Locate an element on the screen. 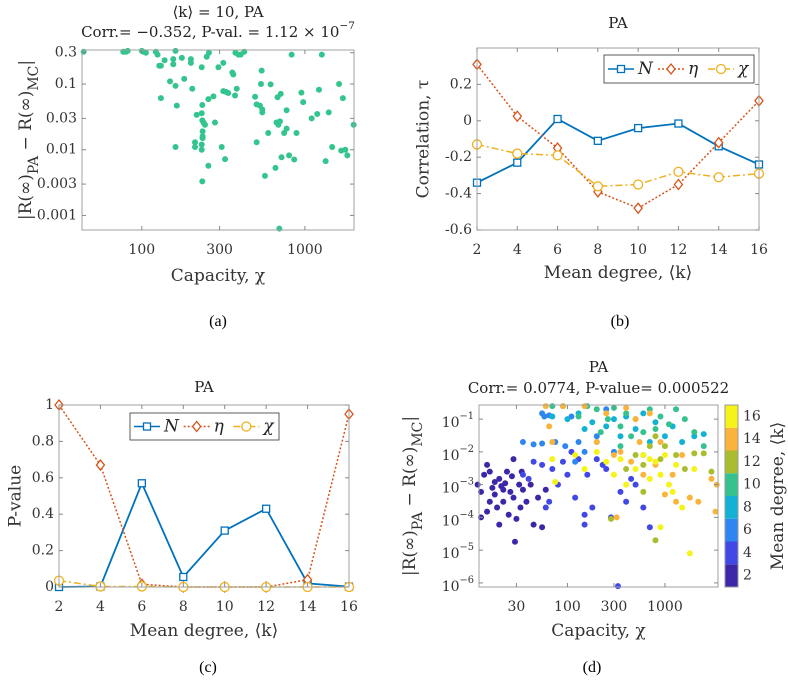  x-tick-label: 6 is located at coordinates (141, 607).